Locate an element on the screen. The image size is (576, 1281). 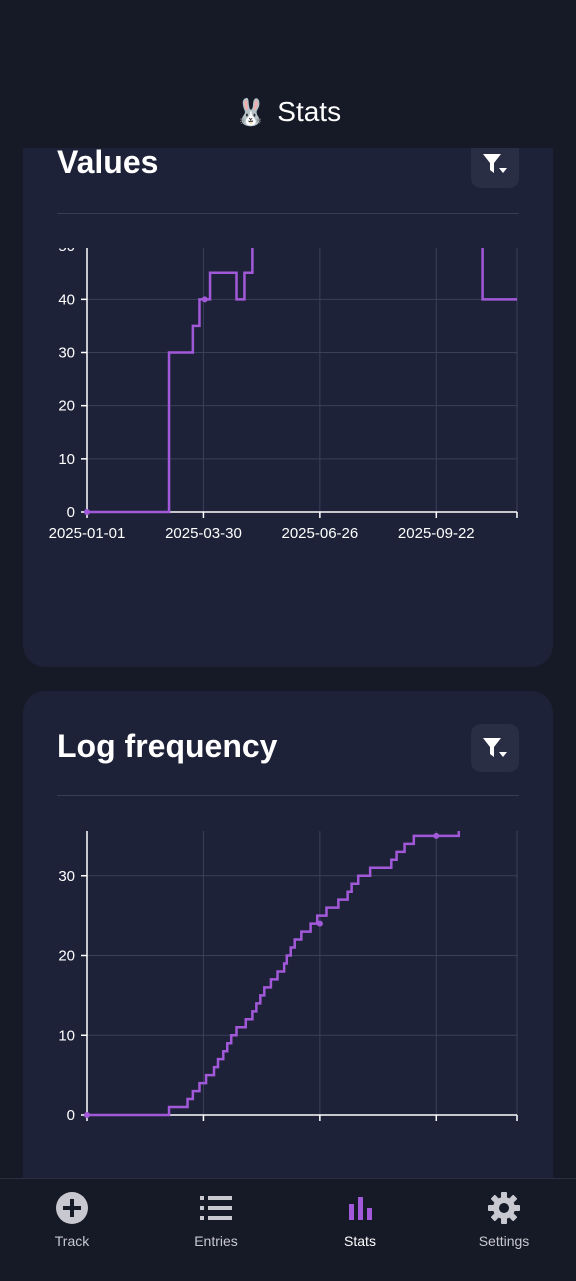
values-x-tick-label: 2025-06-26 is located at coordinates (319, 533).